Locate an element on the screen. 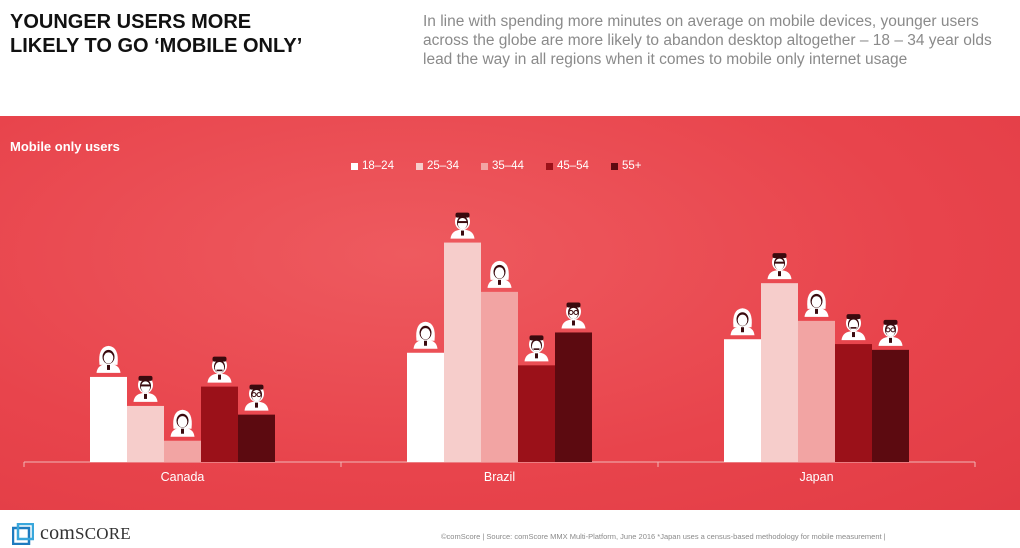  legend-item: 35–44 is located at coordinates (502, 166).